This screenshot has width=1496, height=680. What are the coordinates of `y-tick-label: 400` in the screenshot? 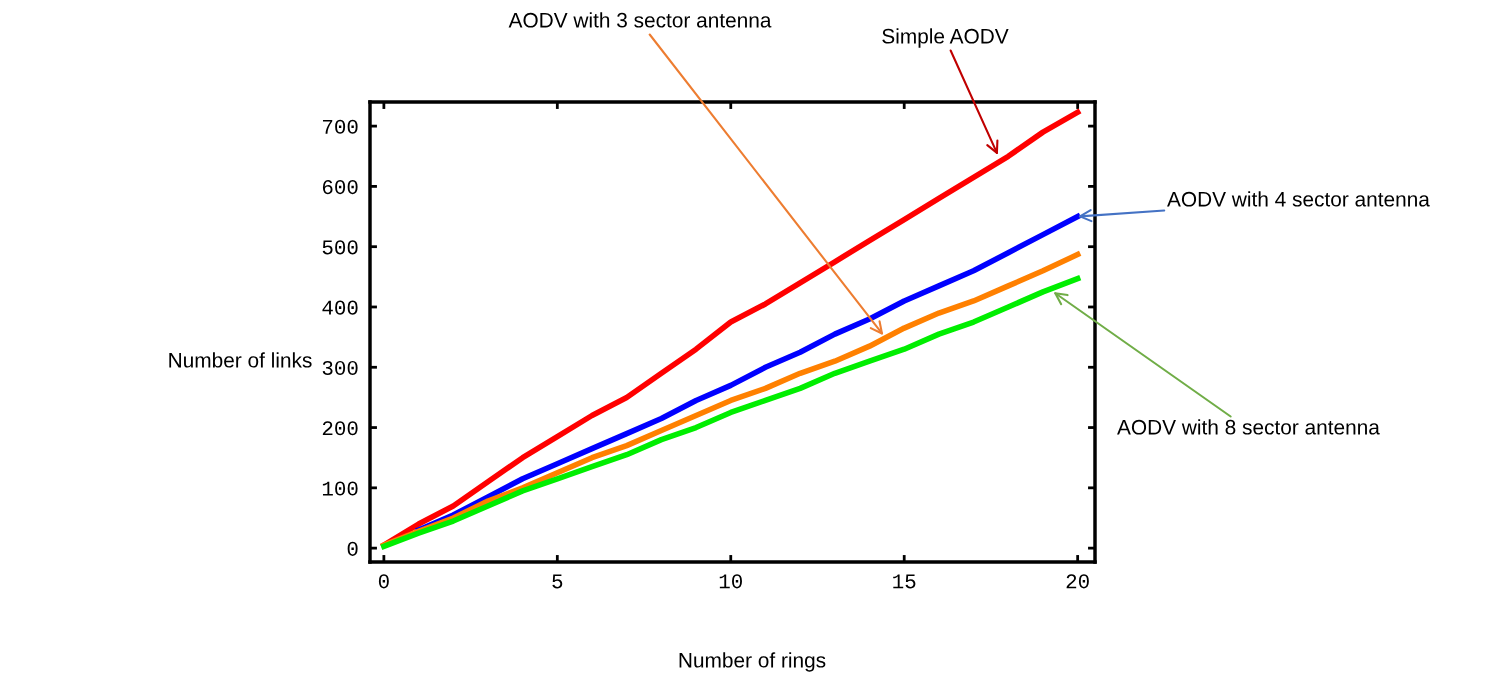 It's located at (340, 307).